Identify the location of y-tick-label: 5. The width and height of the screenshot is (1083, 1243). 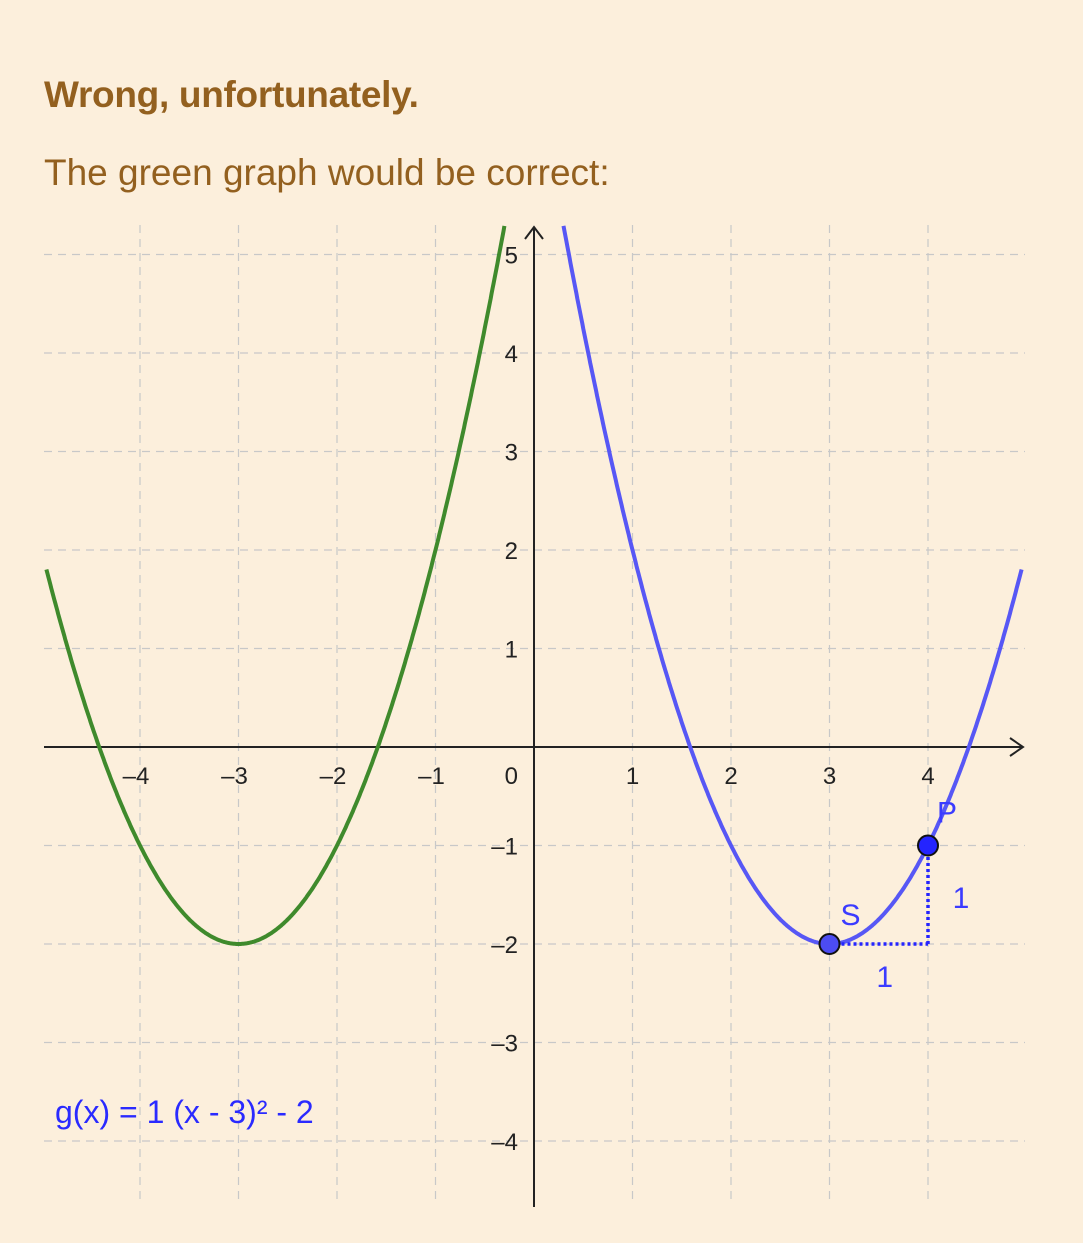
(511, 256).